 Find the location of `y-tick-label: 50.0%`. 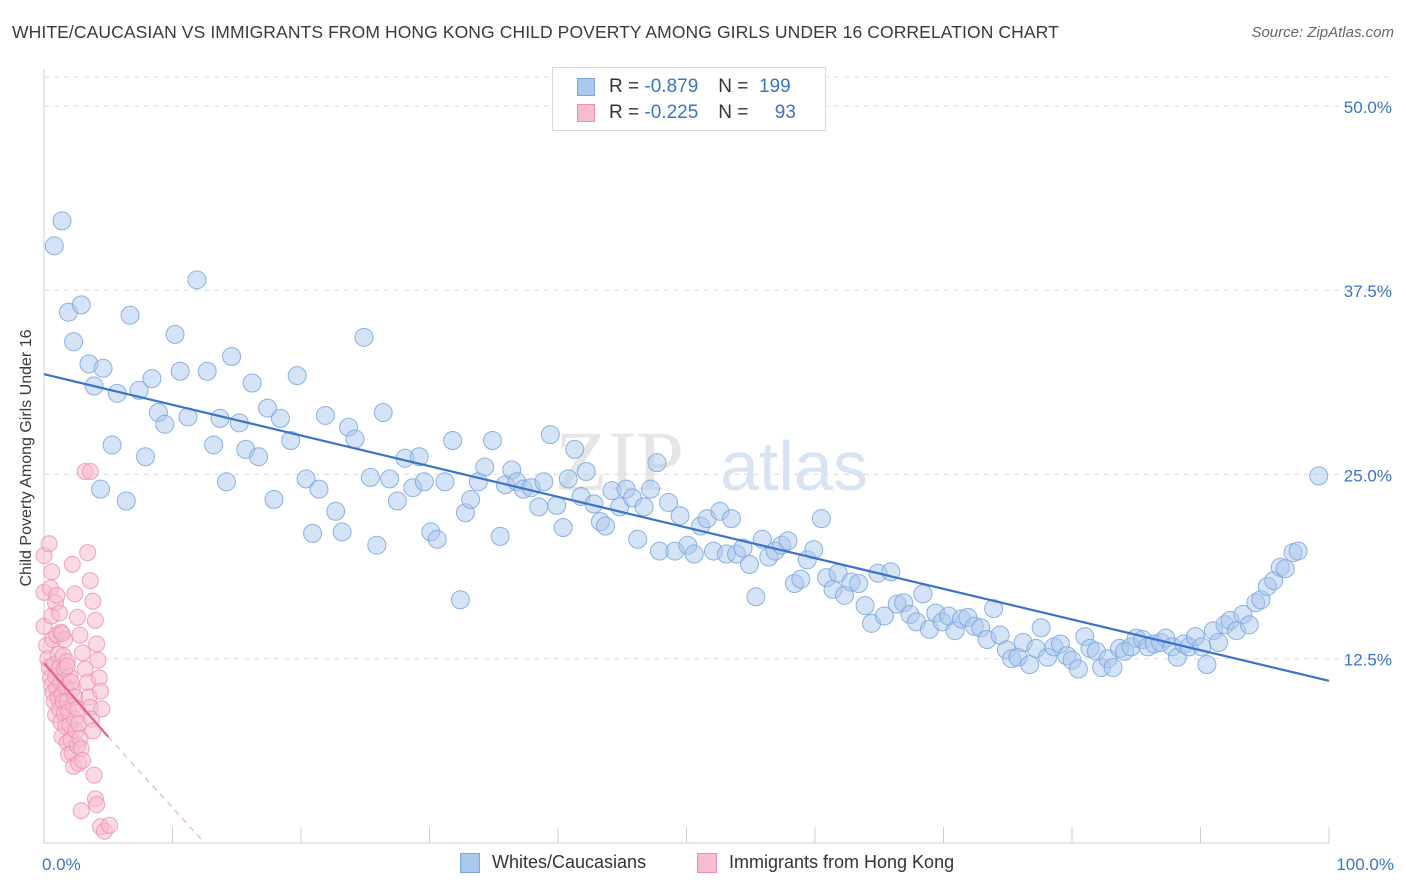

y-tick-label: 50.0% is located at coordinates (1368, 107).